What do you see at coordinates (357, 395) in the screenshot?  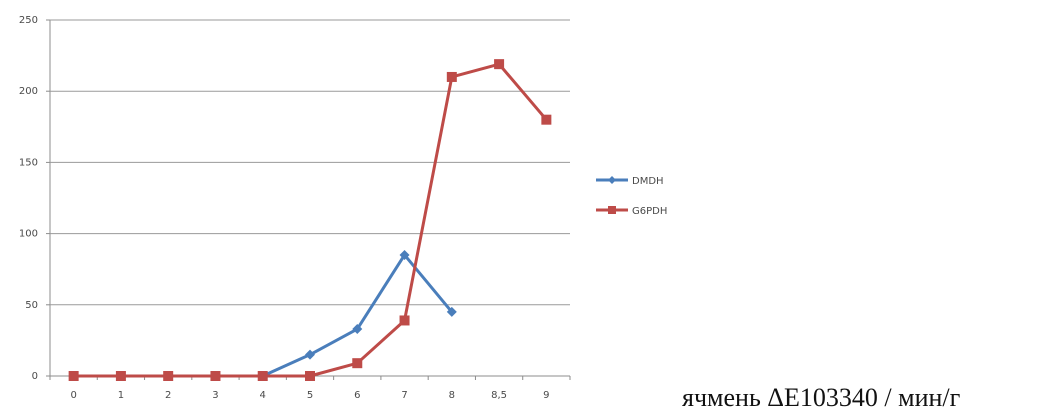 I see `x-tick-label: 6` at bounding box center [357, 395].